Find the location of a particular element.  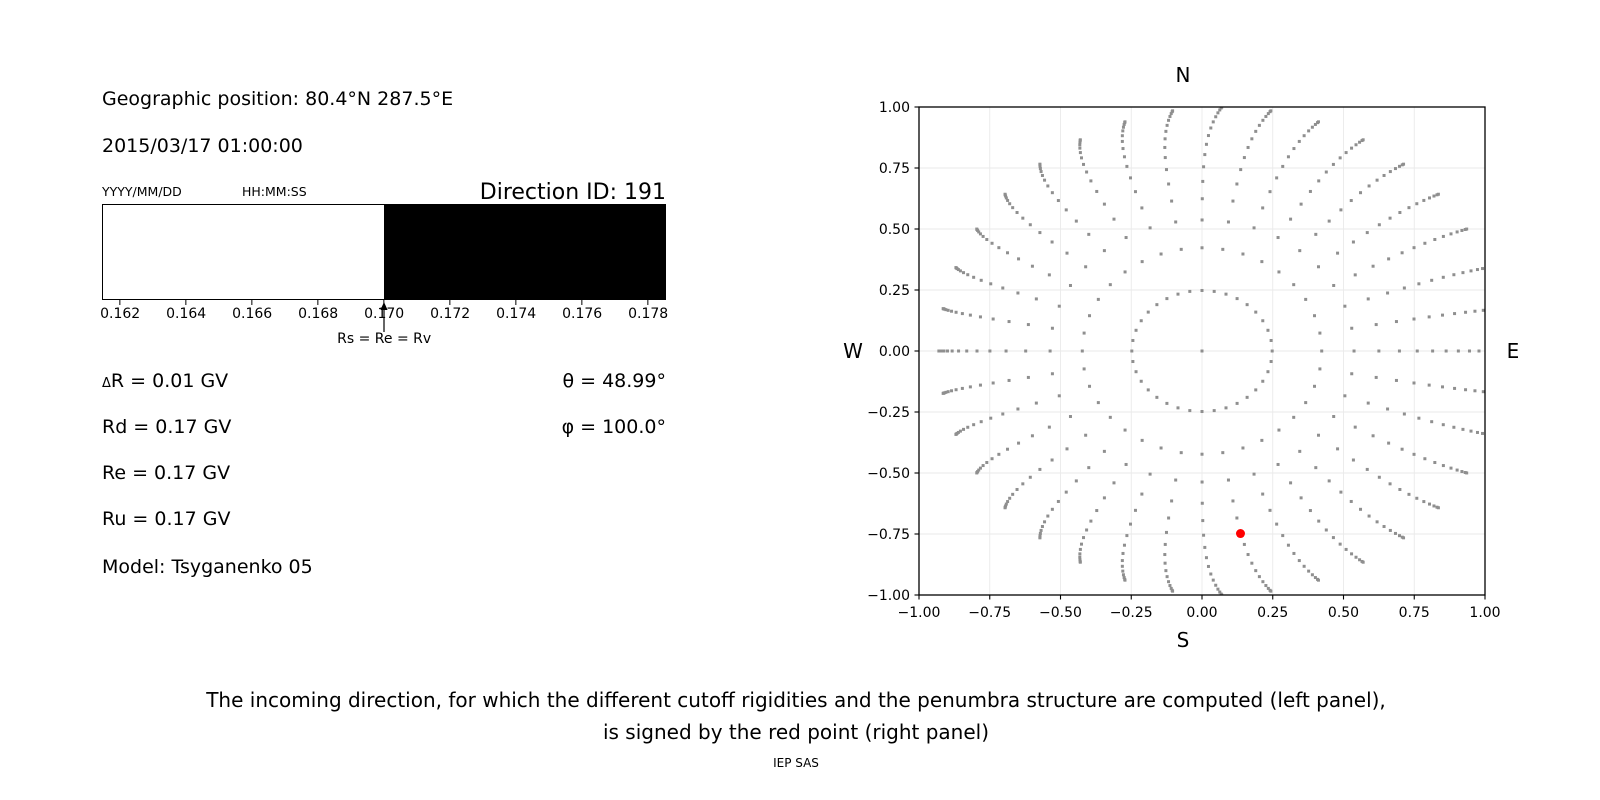

theta-text: θ = 48.99° is located at coordinates (614, 381).